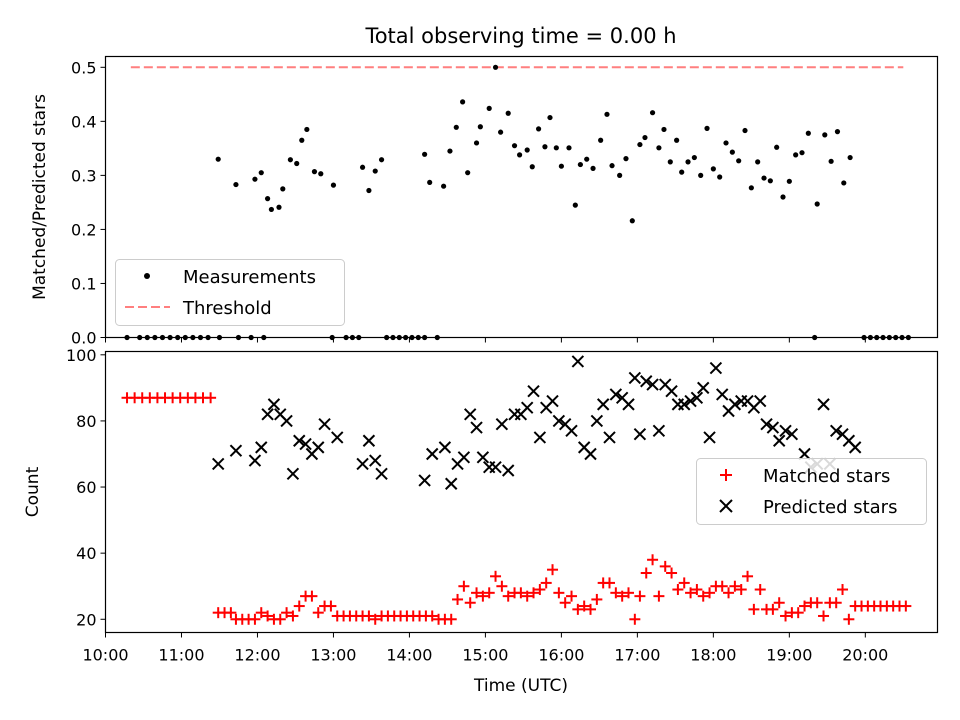 This screenshot has height=720, width=960. What do you see at coordinates (83, 67) in the screenshot?
I see `top-ytick-label: 0.5` at bounding box center [83, 67].